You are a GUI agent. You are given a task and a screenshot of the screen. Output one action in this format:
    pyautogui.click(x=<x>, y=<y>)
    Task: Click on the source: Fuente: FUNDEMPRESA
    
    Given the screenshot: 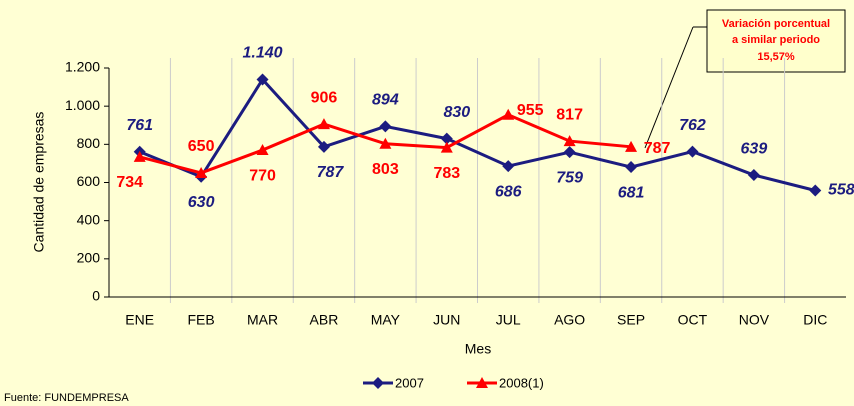 What is the action you would take?
    pyautogui.click(x=66, y=398)
    